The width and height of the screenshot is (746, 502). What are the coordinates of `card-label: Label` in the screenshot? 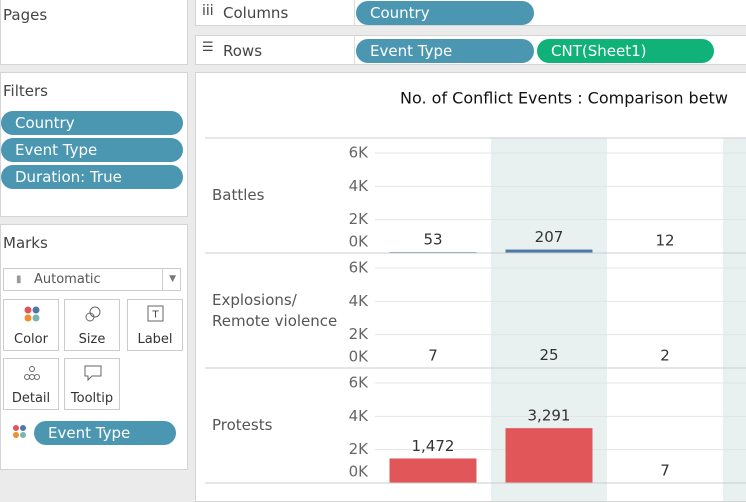 It's located at (155, 339).